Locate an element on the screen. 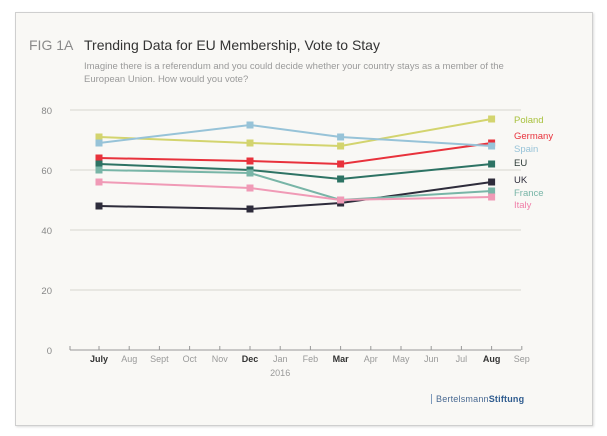 The width and height of the screenshot is (607, 436). x-tick-label: Sept is located at coordinates (159, 359).